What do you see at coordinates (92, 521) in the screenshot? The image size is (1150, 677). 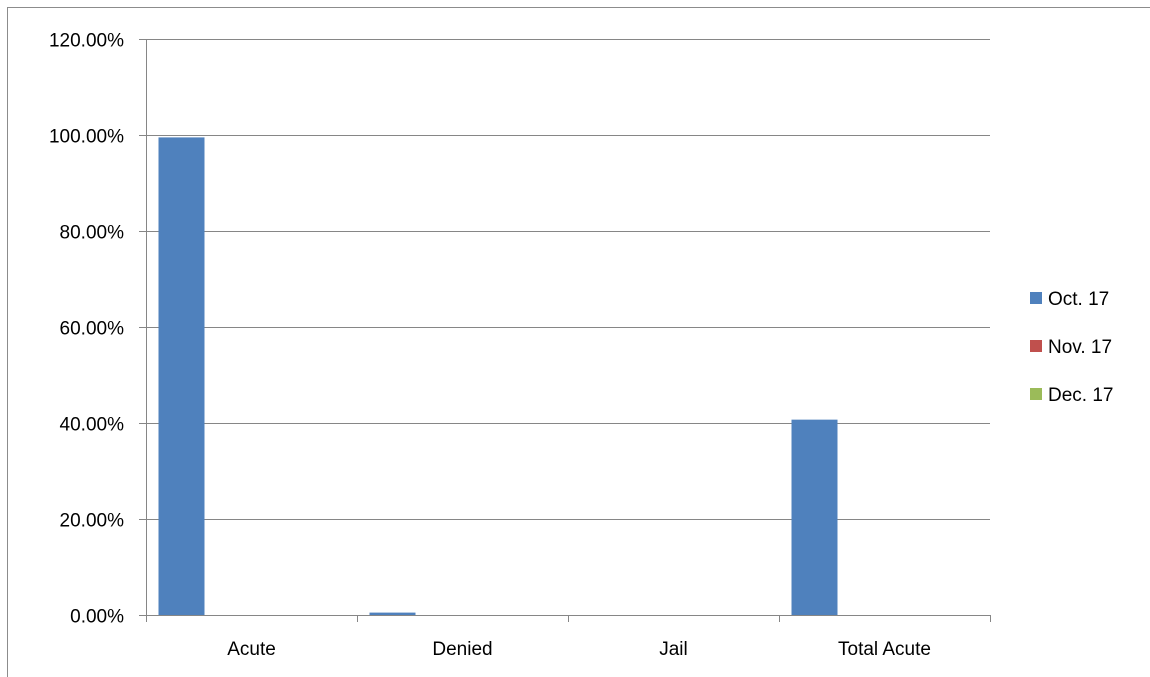 I see `y-tick-label: 20.00%` at bounding box center [92, 521].